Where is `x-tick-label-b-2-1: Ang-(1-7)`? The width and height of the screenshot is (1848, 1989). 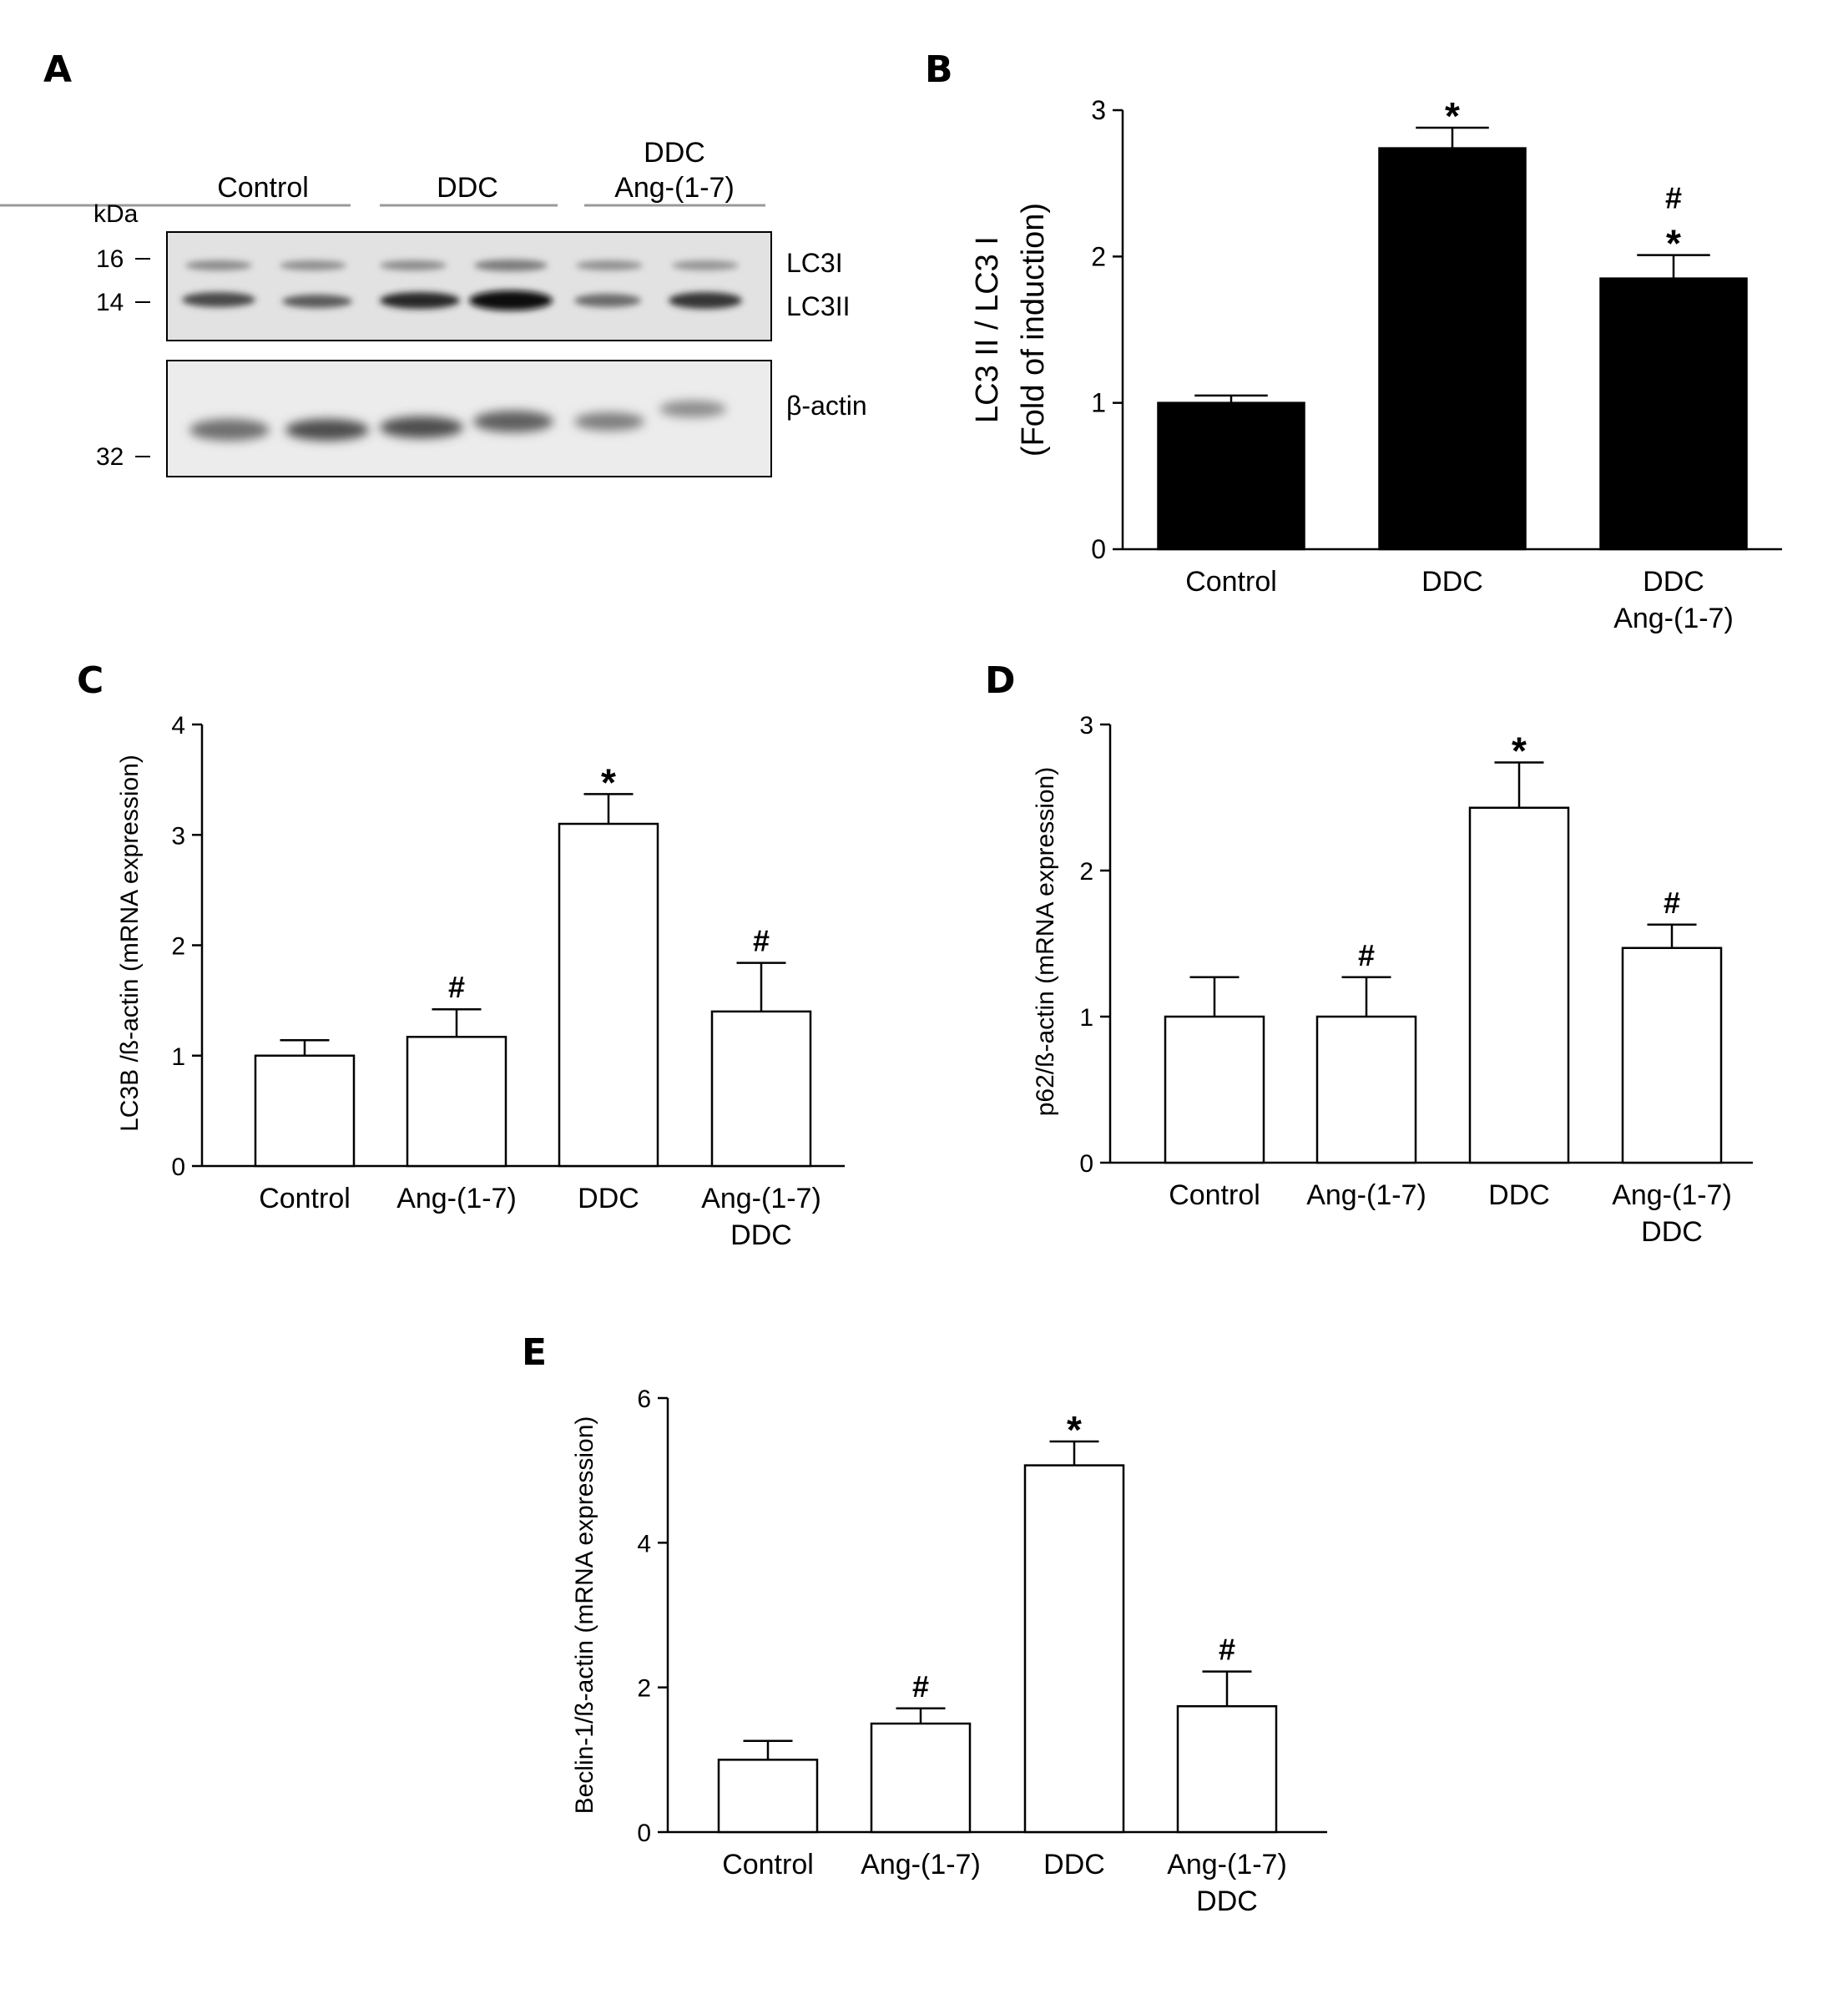 x-tick-label-b-2-1: Ang-(1-7) is located at coordinates (1673, 618).